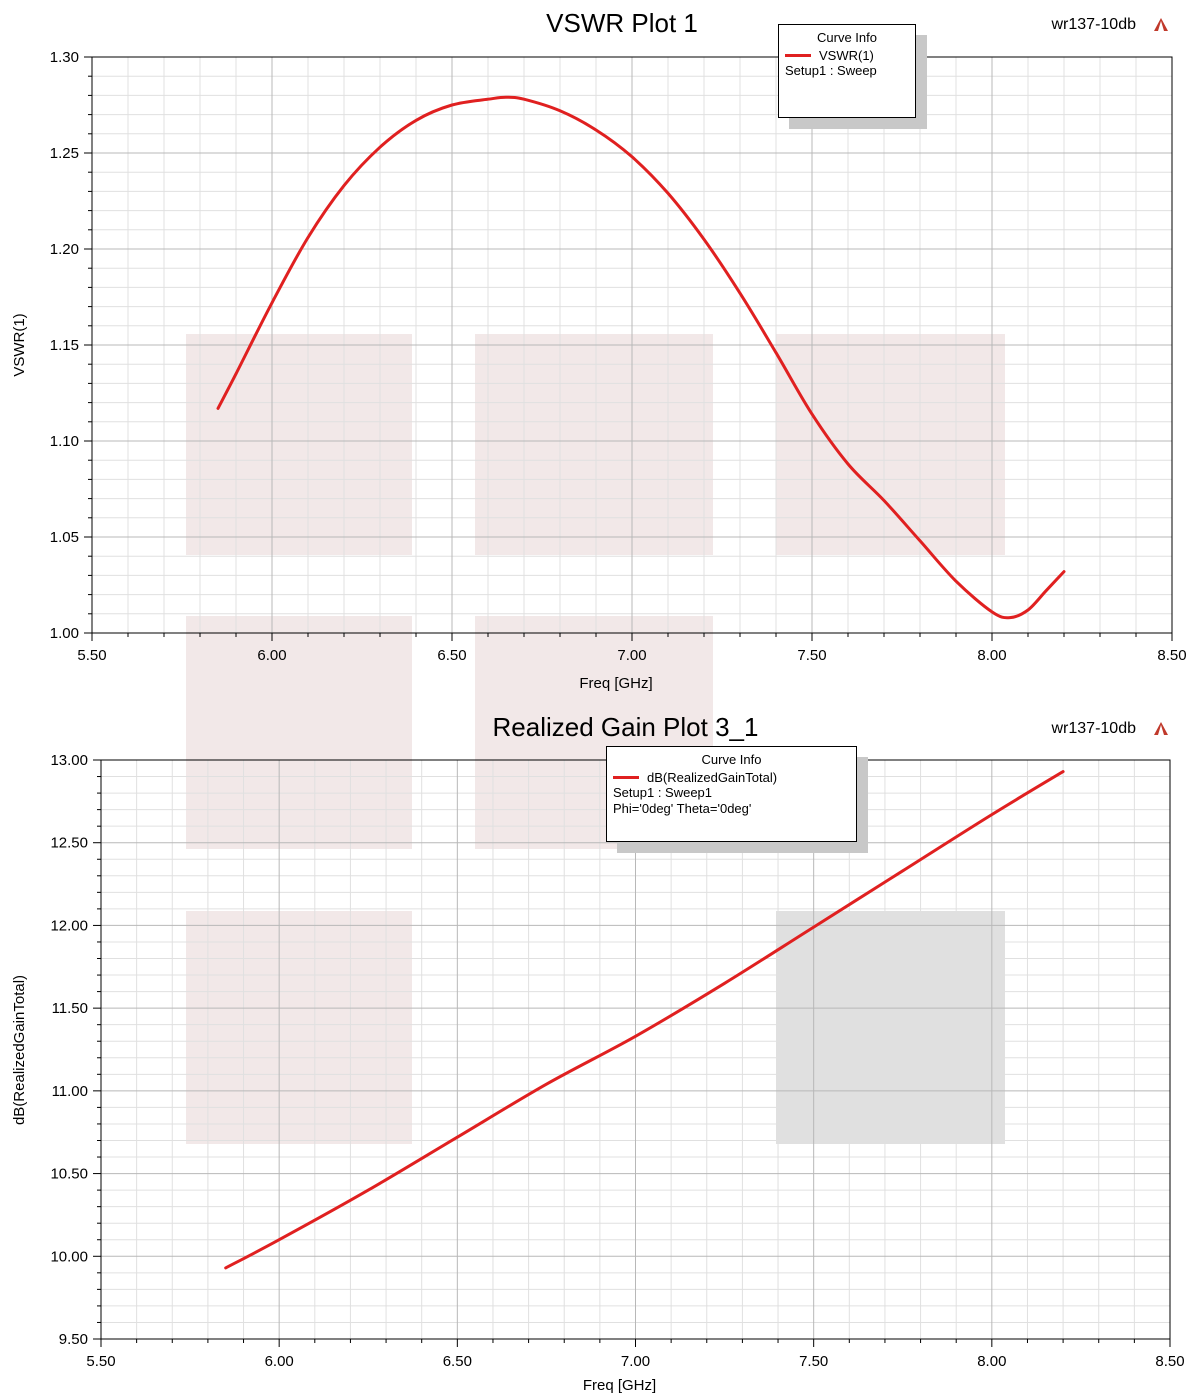 The width and height of the screenshot is (1195, 1398). Describe the element at coordinates (19, 1050) in the screenshot. I see `y-axis-label: dB(RealizedGainTotal)` at that location.